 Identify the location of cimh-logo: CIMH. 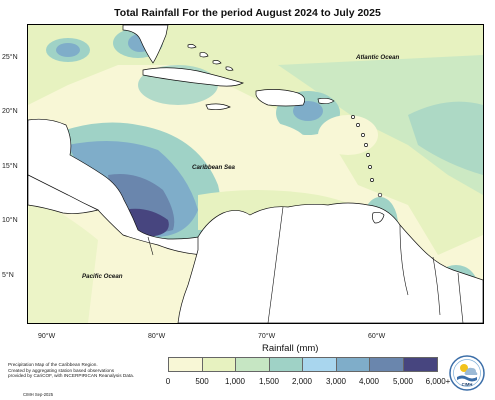
(467, 373).